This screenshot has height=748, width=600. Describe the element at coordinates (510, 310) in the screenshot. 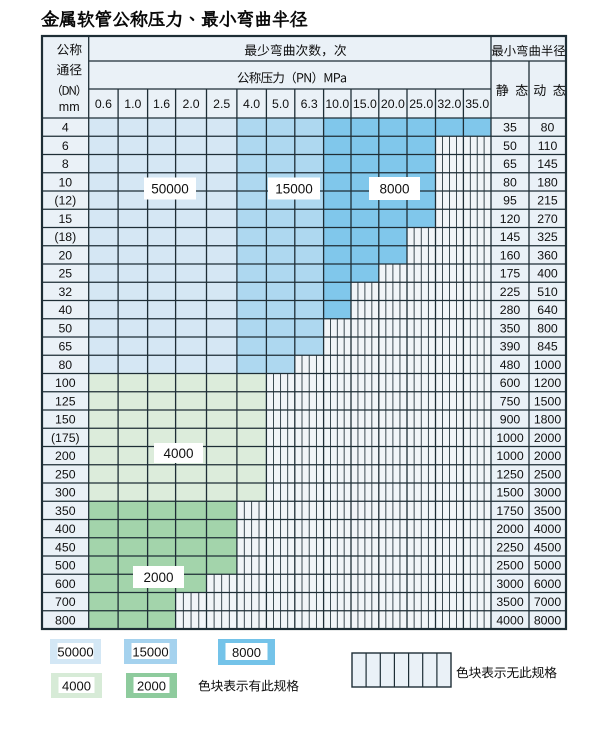

I see `svg-text: 280` at that location.